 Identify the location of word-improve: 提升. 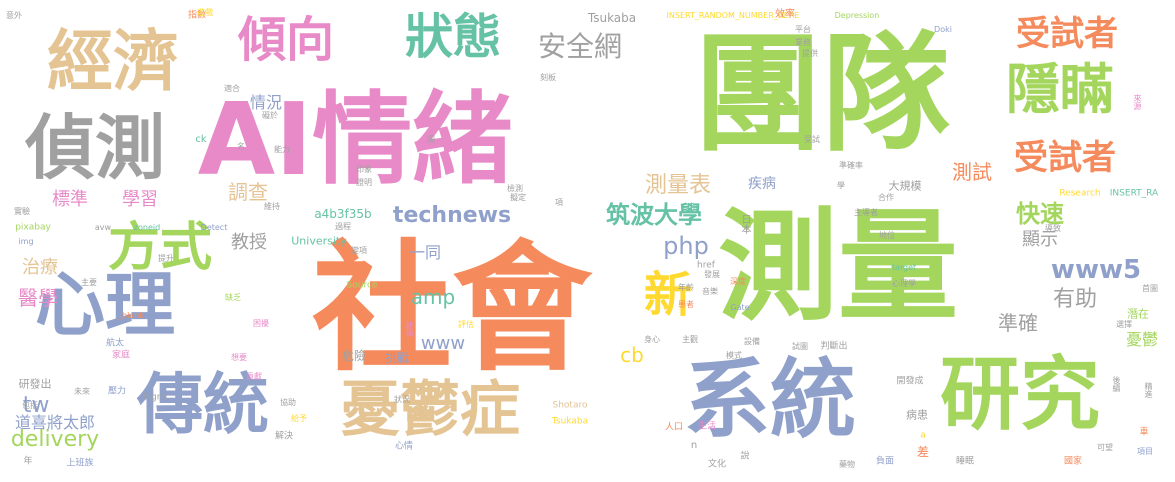
(166, 258).